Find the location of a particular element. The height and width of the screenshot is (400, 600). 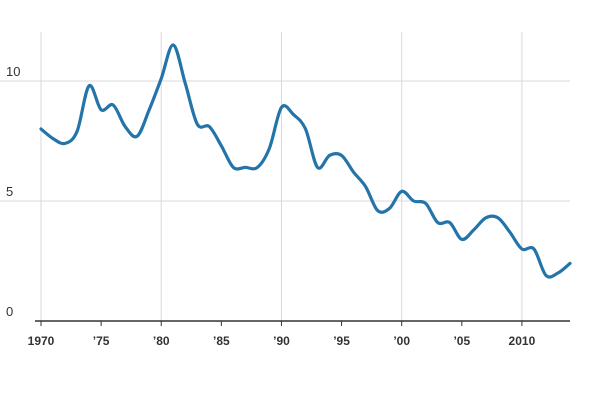

y-tick-label: 5 is located at coordinates (9, 191).